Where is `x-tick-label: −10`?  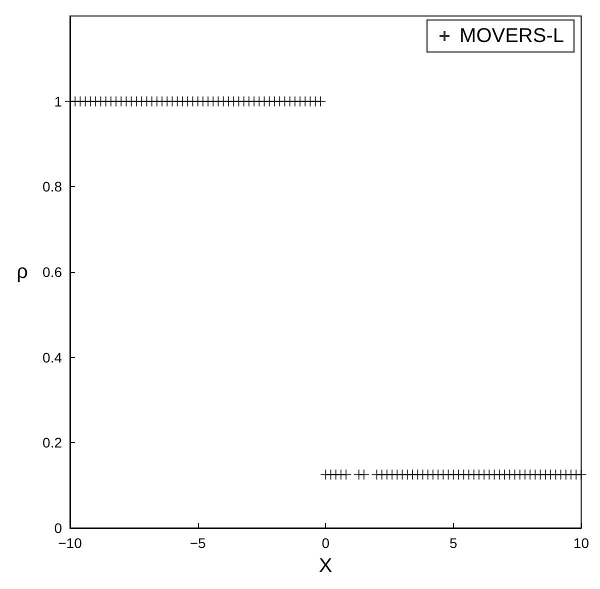 x-tick-label: −10 is located at coordinates (70, 543).